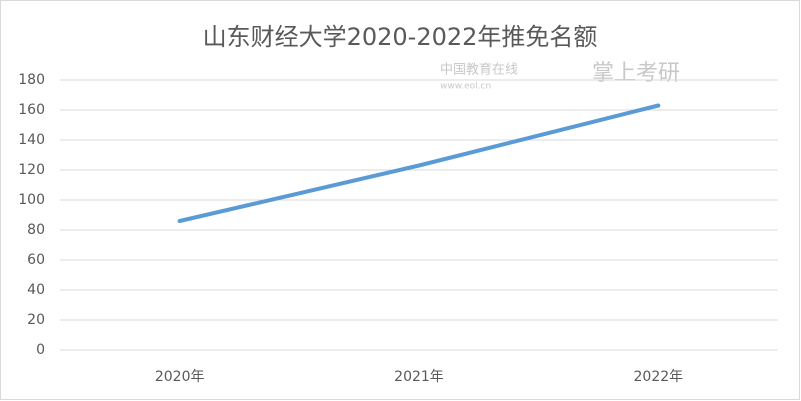  Describe the element at coordinates (31, 200) in the screenshot. I see `y-tick-label: 100` at that location.